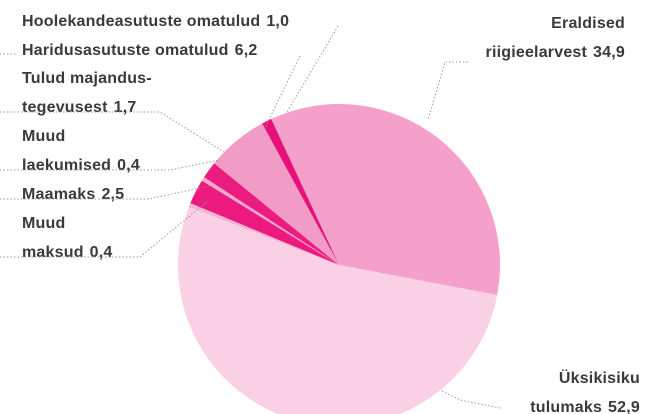 Image resolution: width=653 pixels, height=414 pixels. What do you see at coordinates (53, 238) in the screenshot?
I see `slice-label: Muud maksud` at bounding box center [53, 238].